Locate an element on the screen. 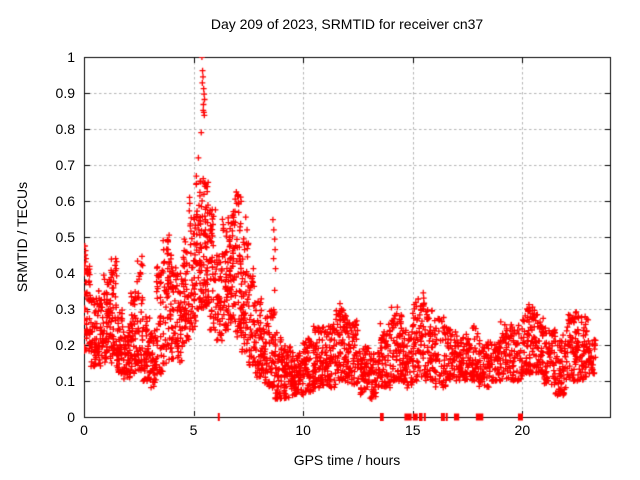 The width and height of the screenshot is (640, 480). x-tick-label: 15 is located at coordinates (412, 430).